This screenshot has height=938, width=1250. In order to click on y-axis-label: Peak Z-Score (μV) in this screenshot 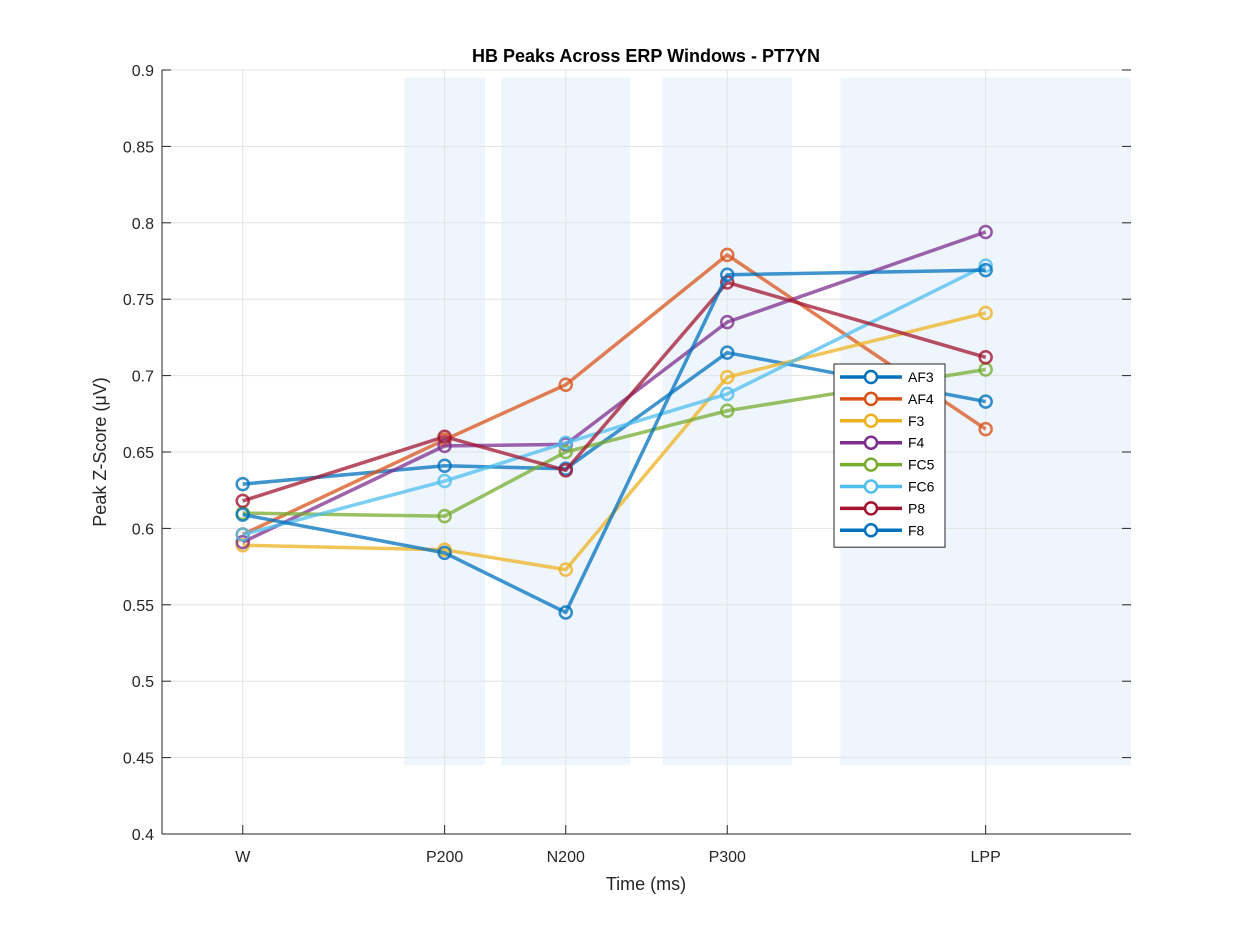, I will do `click(100, 451)`.